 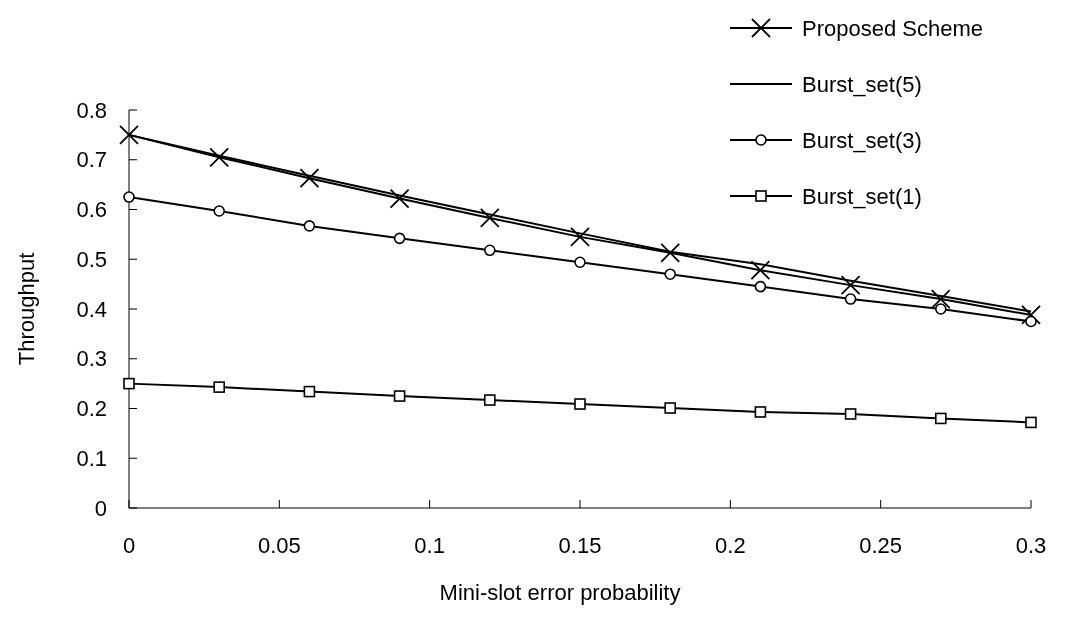 What do you see at coordinates (862, 84) in the screenshot?
I see `legend-label: Burst_set(5)` at bounding box center [862, 84].